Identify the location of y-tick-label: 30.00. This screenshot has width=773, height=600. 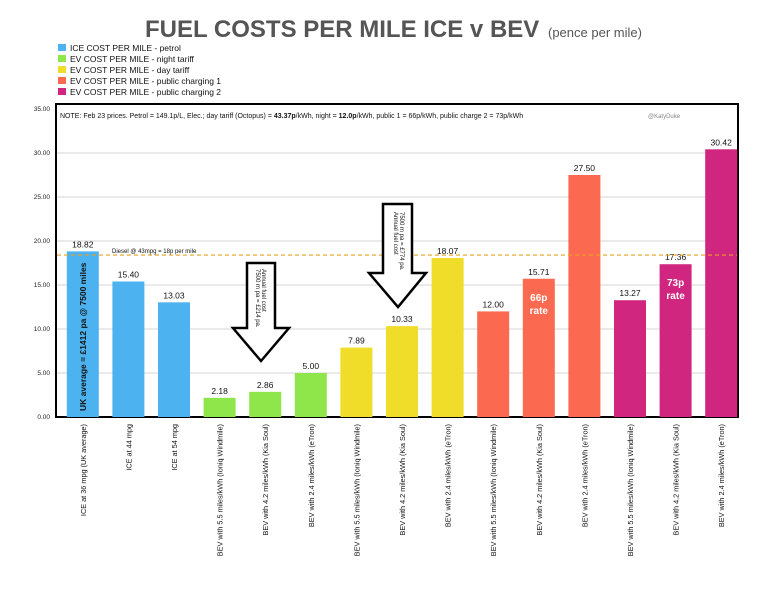
(42, 153).